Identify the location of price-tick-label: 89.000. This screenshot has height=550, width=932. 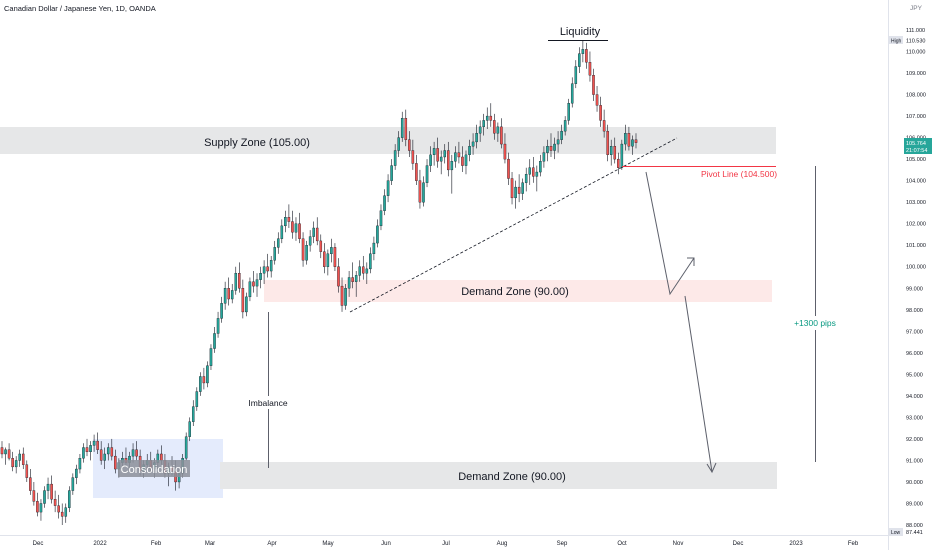
(914, 504).